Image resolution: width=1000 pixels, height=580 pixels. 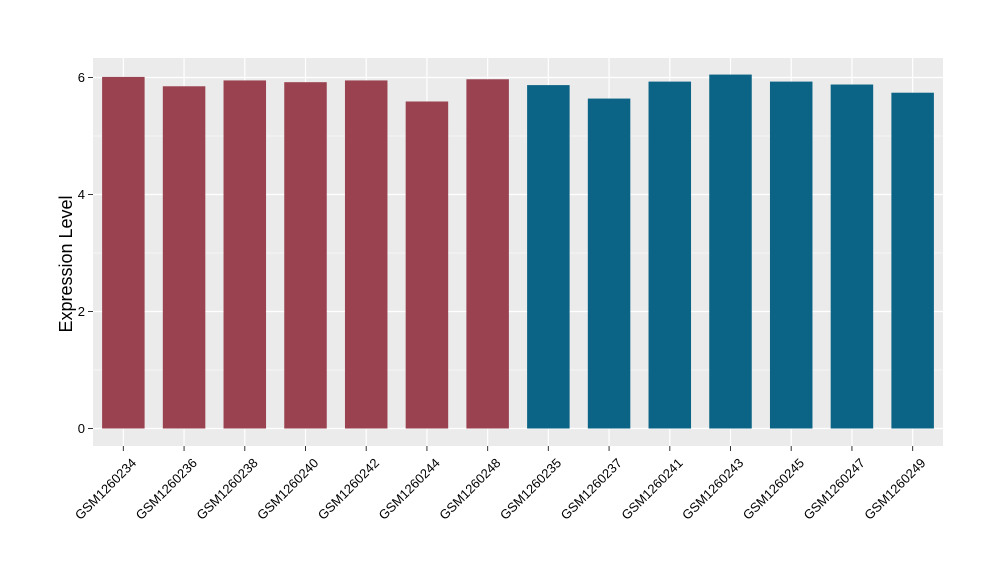 I want to click on bar-GSM1260240, so click(x=305, y=255).